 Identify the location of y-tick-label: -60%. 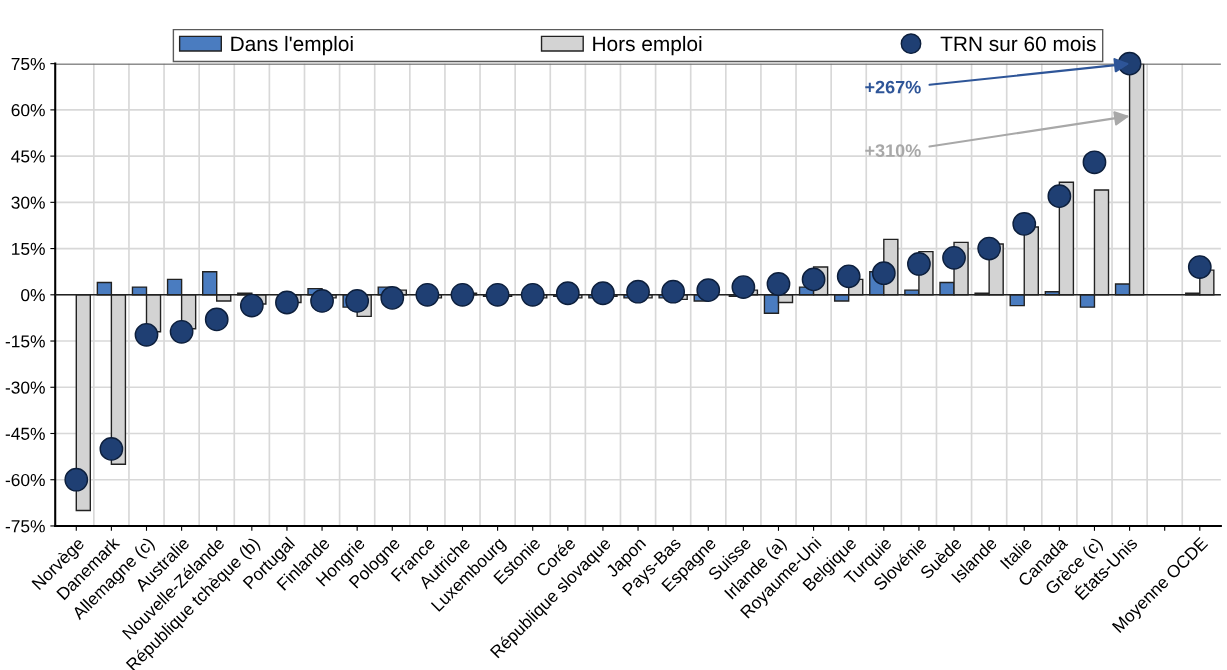
(25, 480).